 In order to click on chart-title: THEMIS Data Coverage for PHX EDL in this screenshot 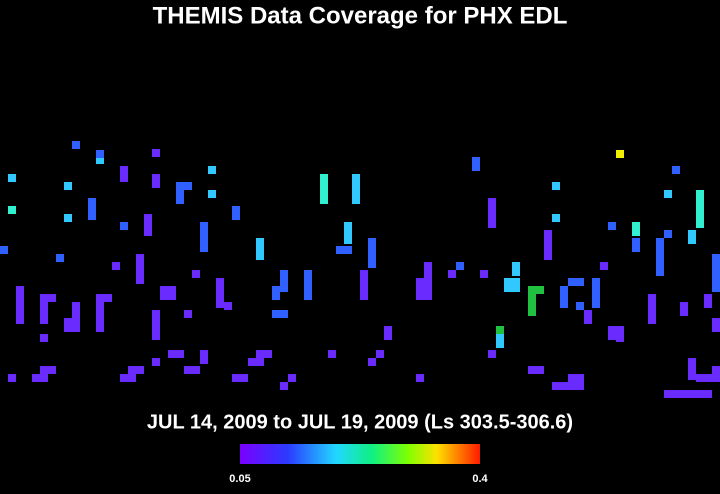, I will do `click(360, 15)`.